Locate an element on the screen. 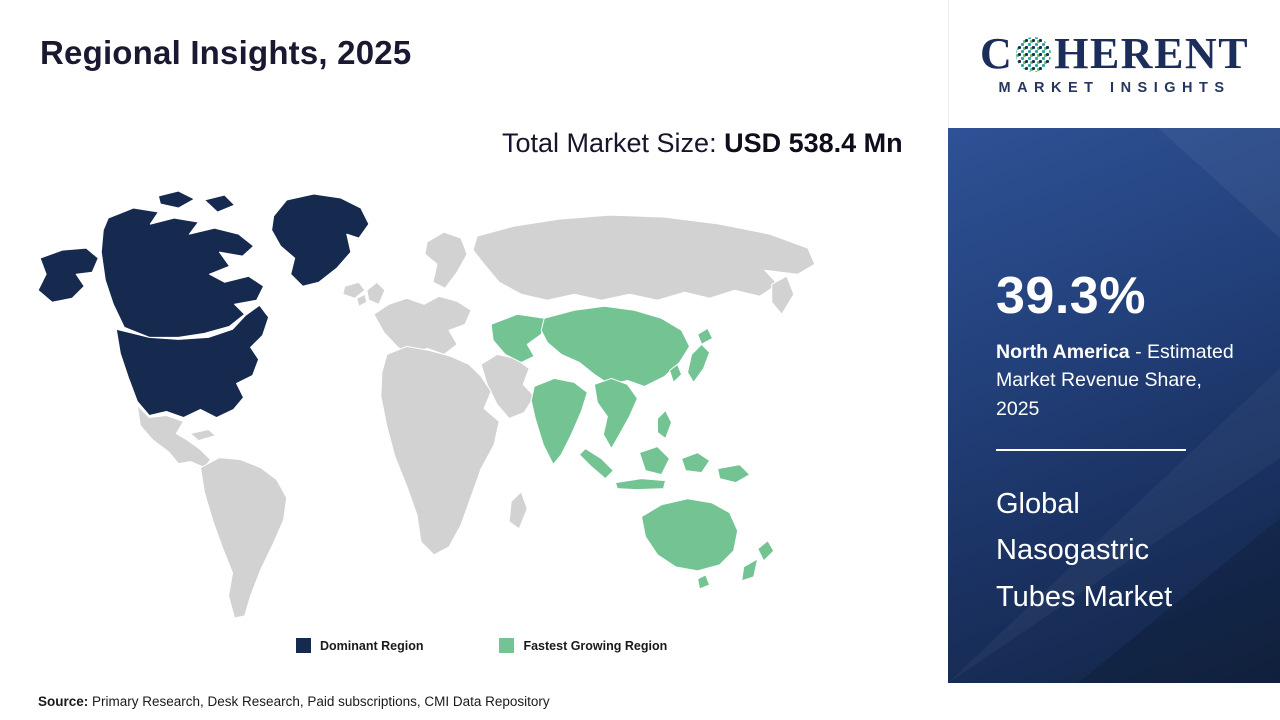 This screenshot has height=720, width=1280. total-market-size-value: USD 538.4 Mn is located at coordinates (813, 143).